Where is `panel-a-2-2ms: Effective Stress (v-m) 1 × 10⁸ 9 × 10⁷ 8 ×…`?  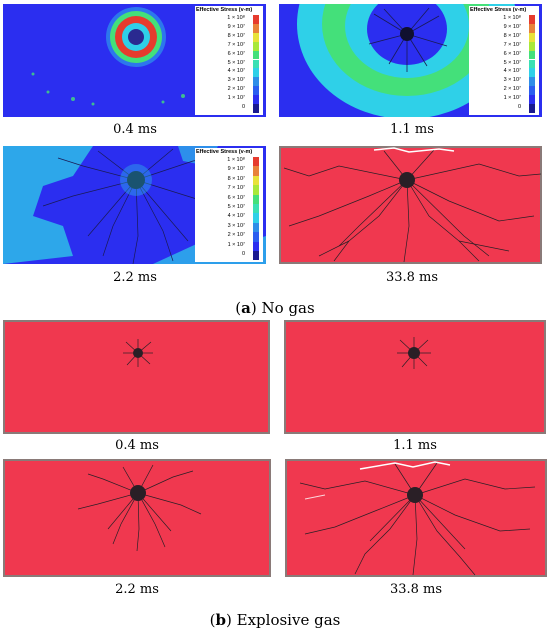 panel-a-2-2ms: Effective Stress (v-m) 1 × 10⁸ 9 × 10⁷ 8 ×… is located at coordinates (134, 205).